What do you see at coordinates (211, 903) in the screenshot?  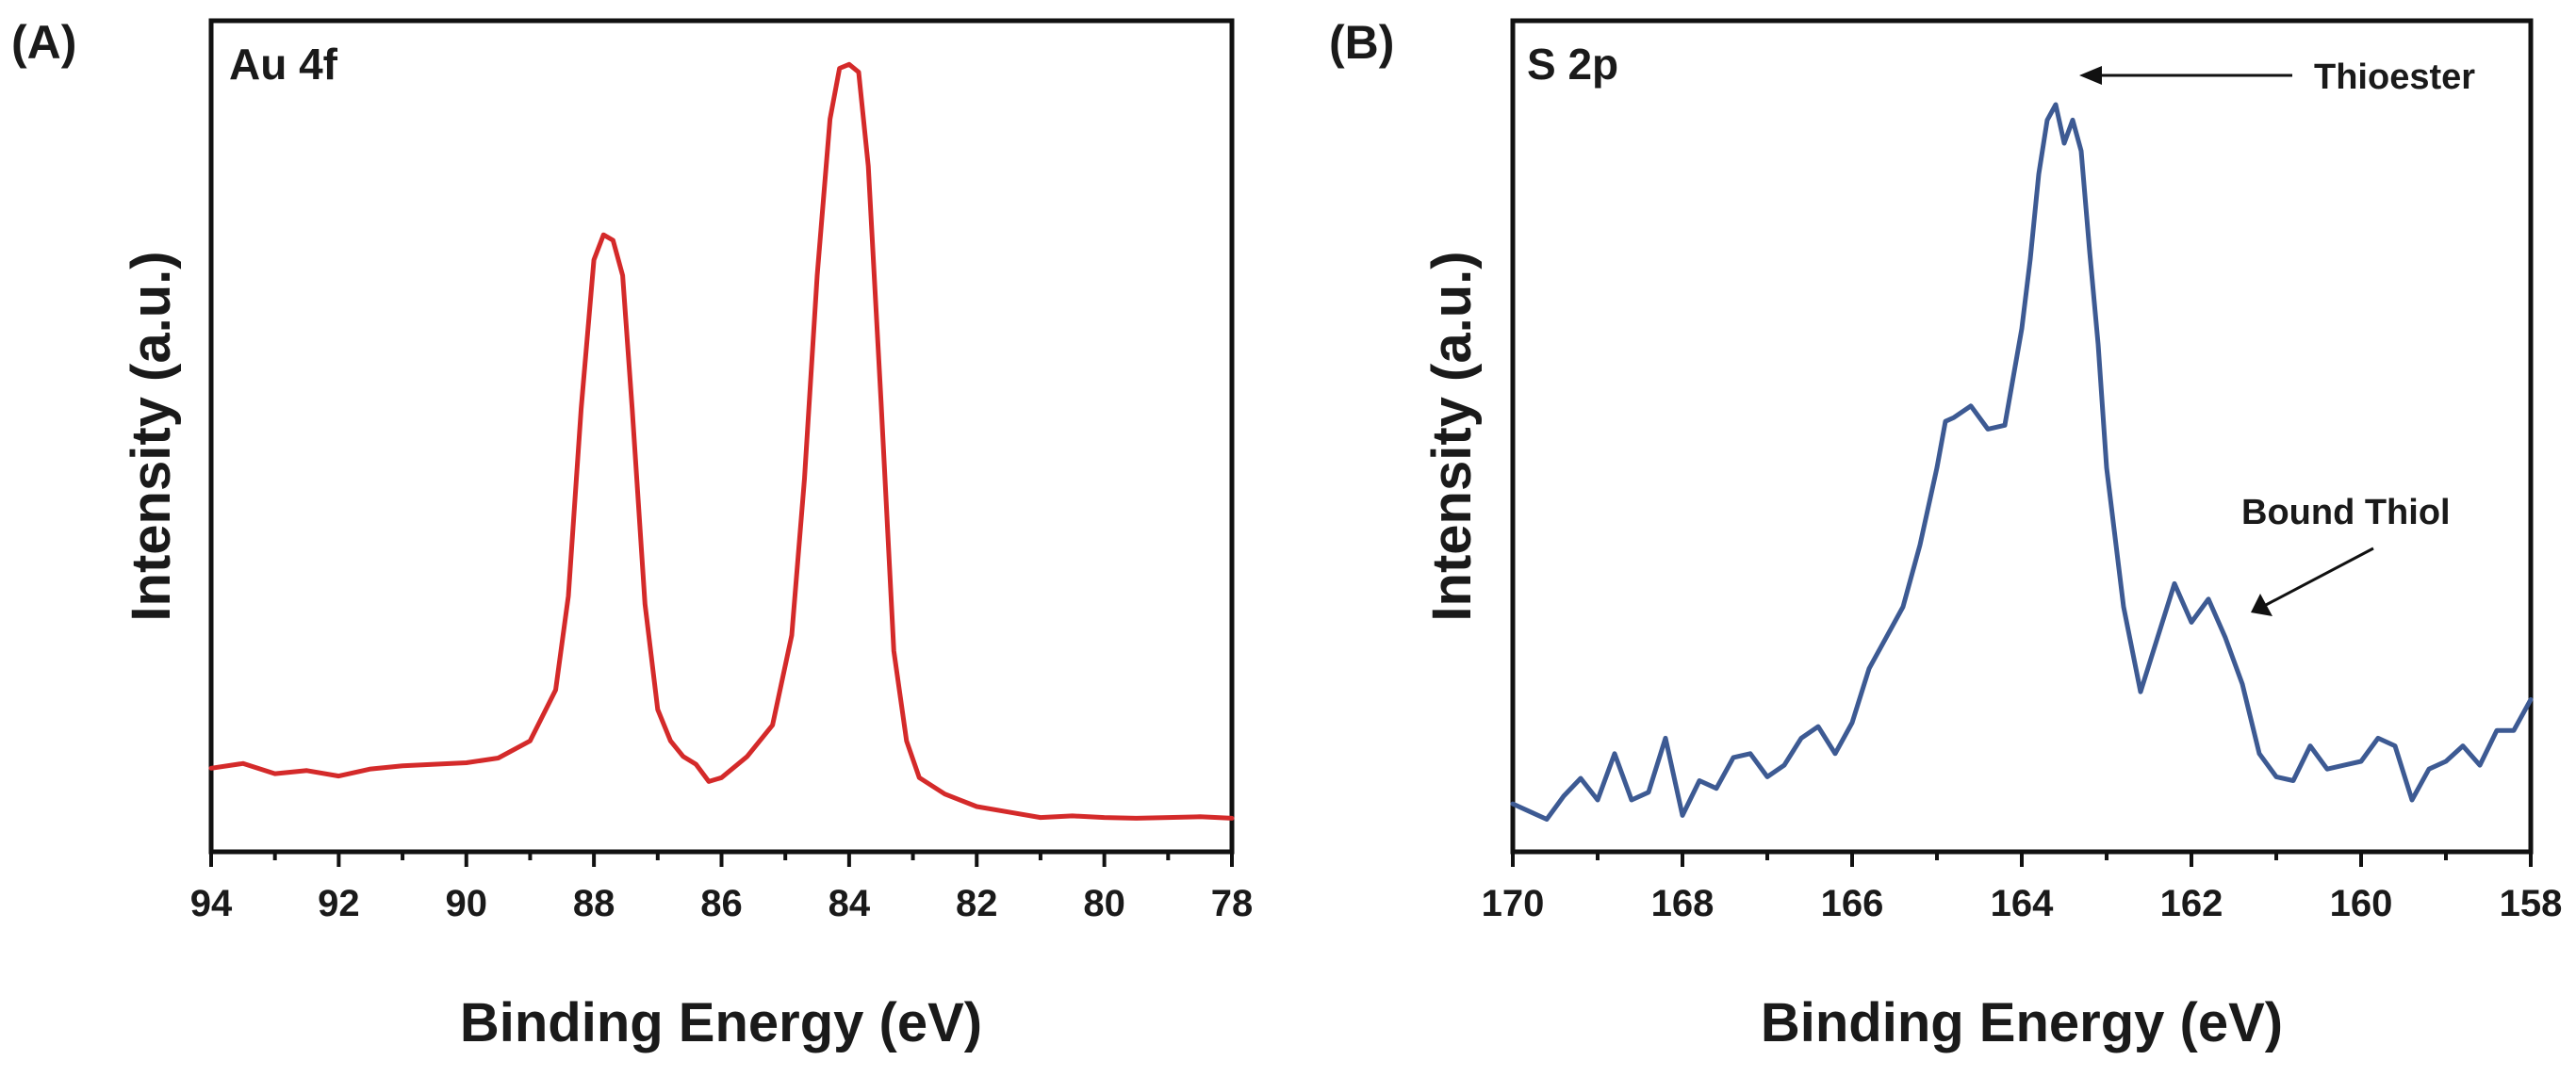 I see `x-tick-label-a-94: 94` at bounding box center [211, 903].